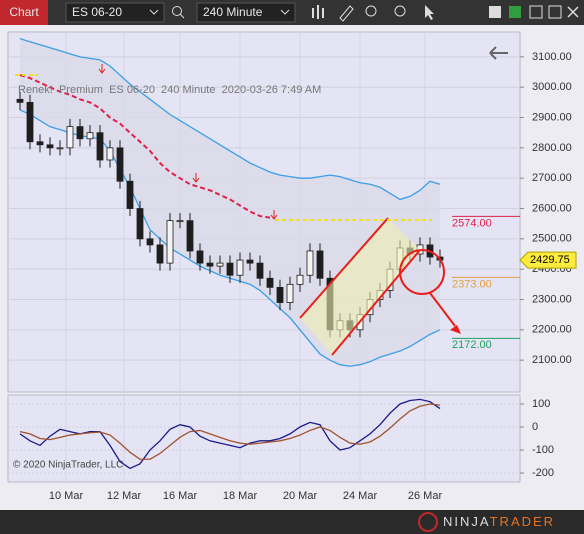 This screenshot has width=584, height=534. I want to click on logo: NINJATRADER, so click(499, 521).